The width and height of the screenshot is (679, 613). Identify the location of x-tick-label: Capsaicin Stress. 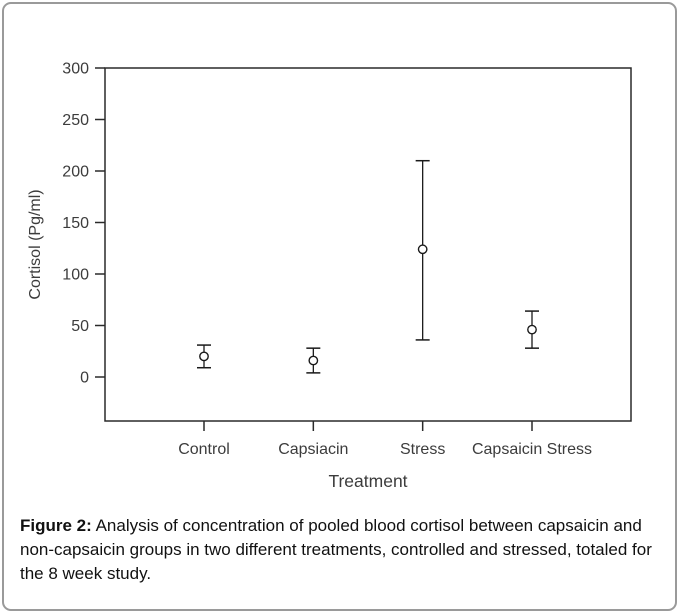
(532, 449).